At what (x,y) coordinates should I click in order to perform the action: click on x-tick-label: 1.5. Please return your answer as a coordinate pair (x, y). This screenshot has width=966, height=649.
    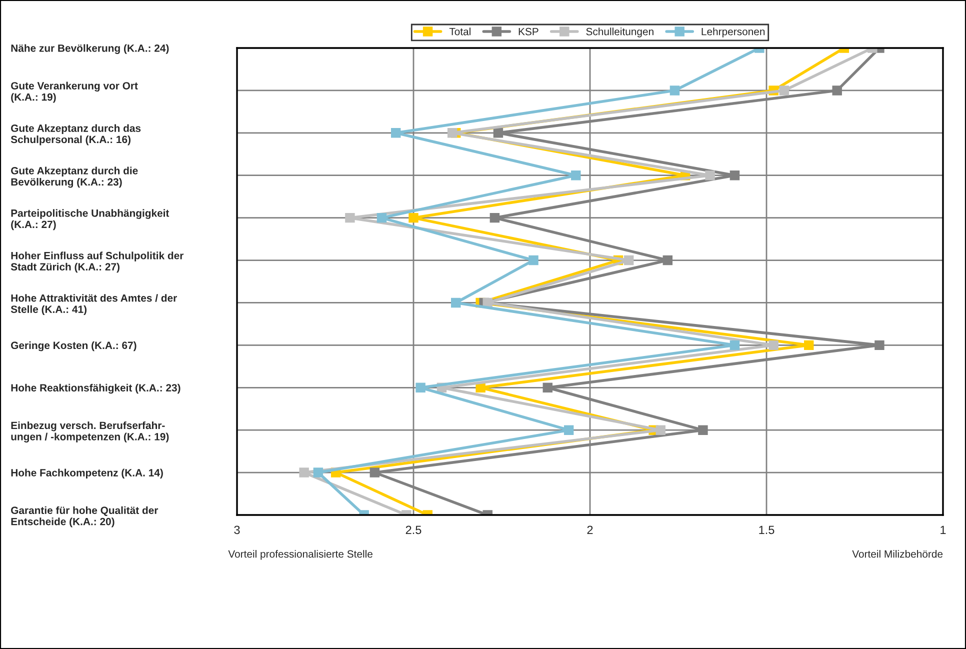
    Looking at the image, I should click on (766, 530).